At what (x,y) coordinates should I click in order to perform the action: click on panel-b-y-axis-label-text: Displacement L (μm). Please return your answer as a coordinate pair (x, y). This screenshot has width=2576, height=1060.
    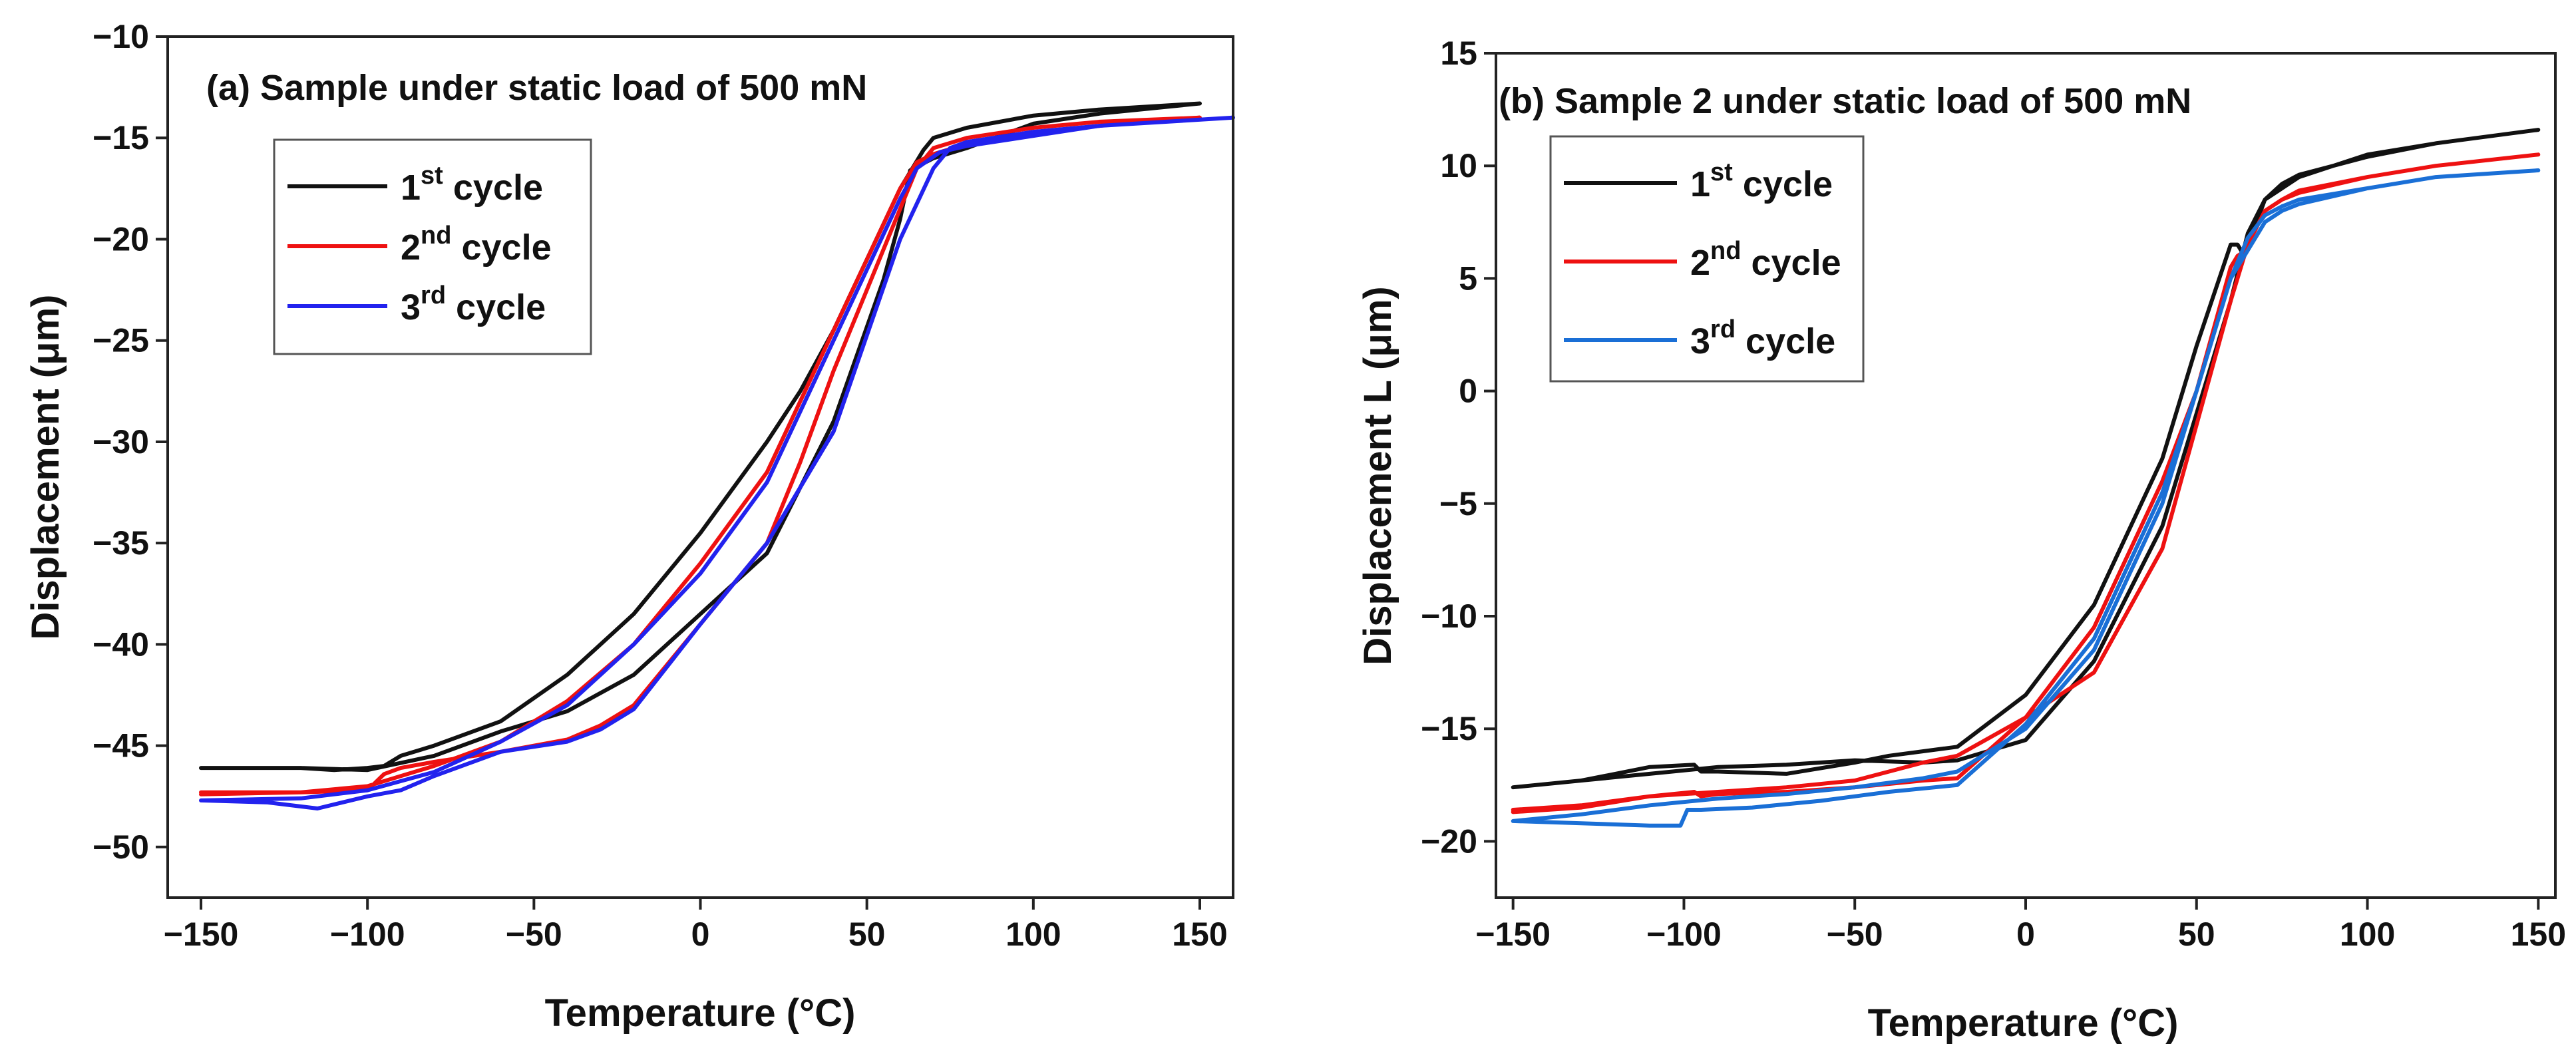
    Looking at the image, I should click on (1377, 475).